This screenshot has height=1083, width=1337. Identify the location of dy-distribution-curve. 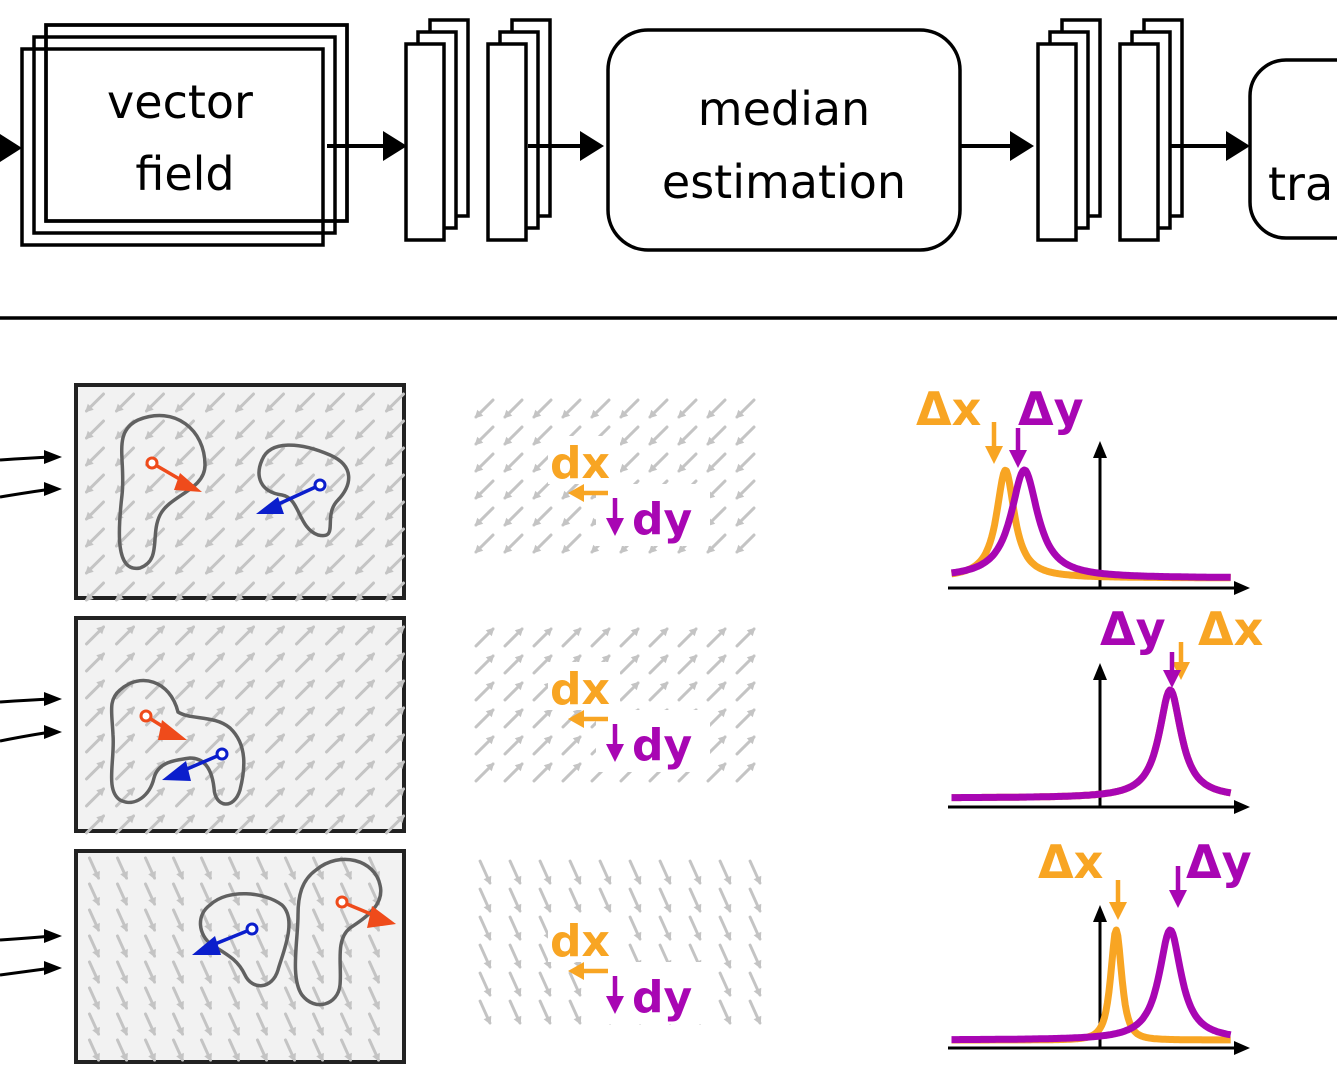
(1091, 744).